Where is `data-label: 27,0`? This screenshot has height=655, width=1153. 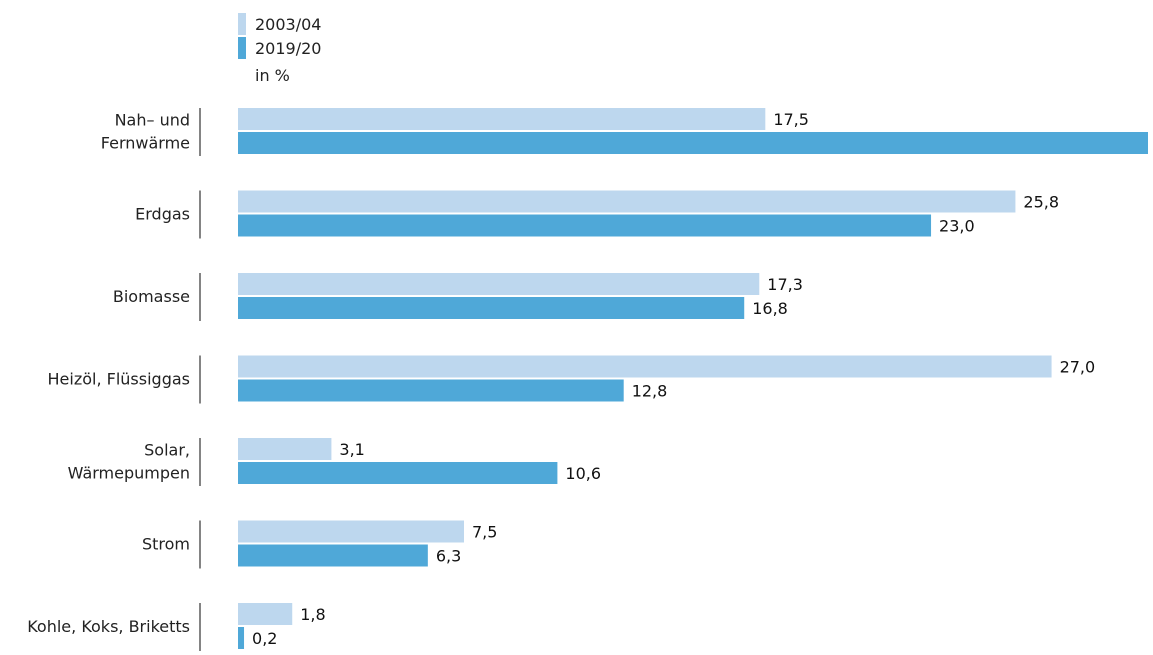 data-label: 27,0 is located at coordinates (1078, 367).